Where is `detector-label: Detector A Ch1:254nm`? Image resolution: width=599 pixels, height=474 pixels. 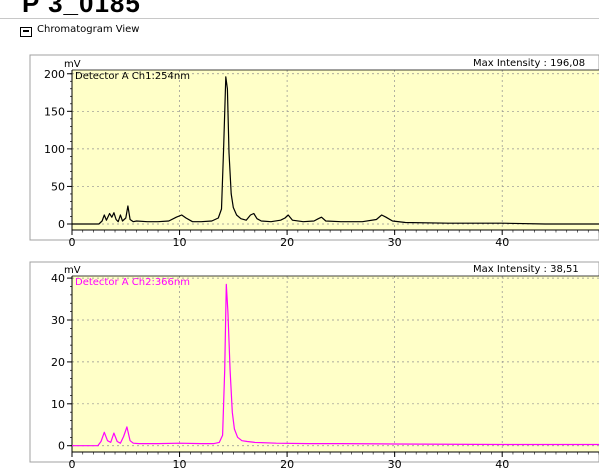
detector-label: Detector A Ch1:254nm is located at coordinates (132, 76).